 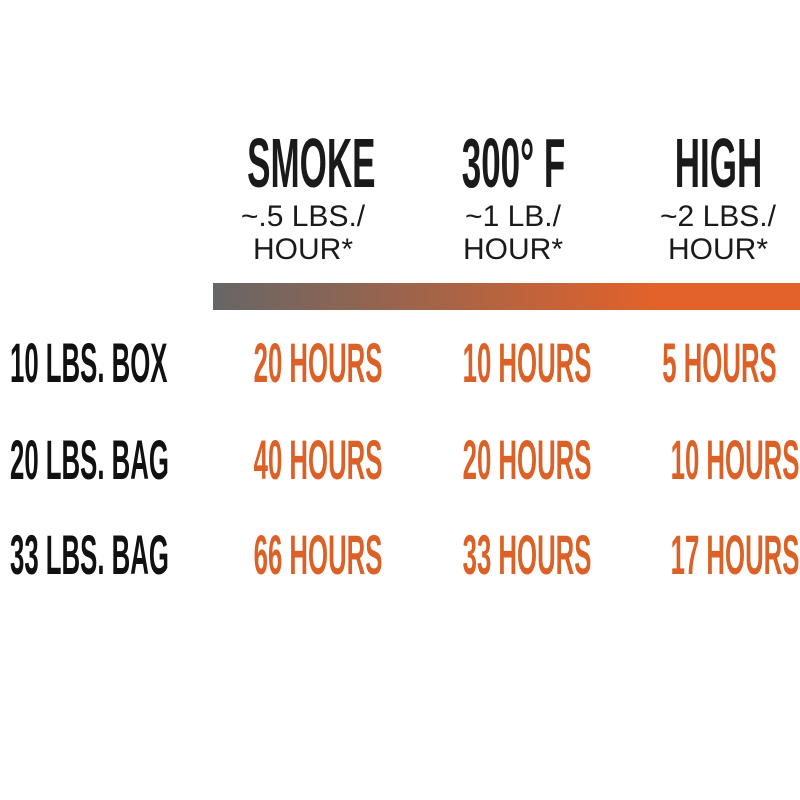 I want to click on row-label: 33 LBS. BAG, so click(x=182, y=555).